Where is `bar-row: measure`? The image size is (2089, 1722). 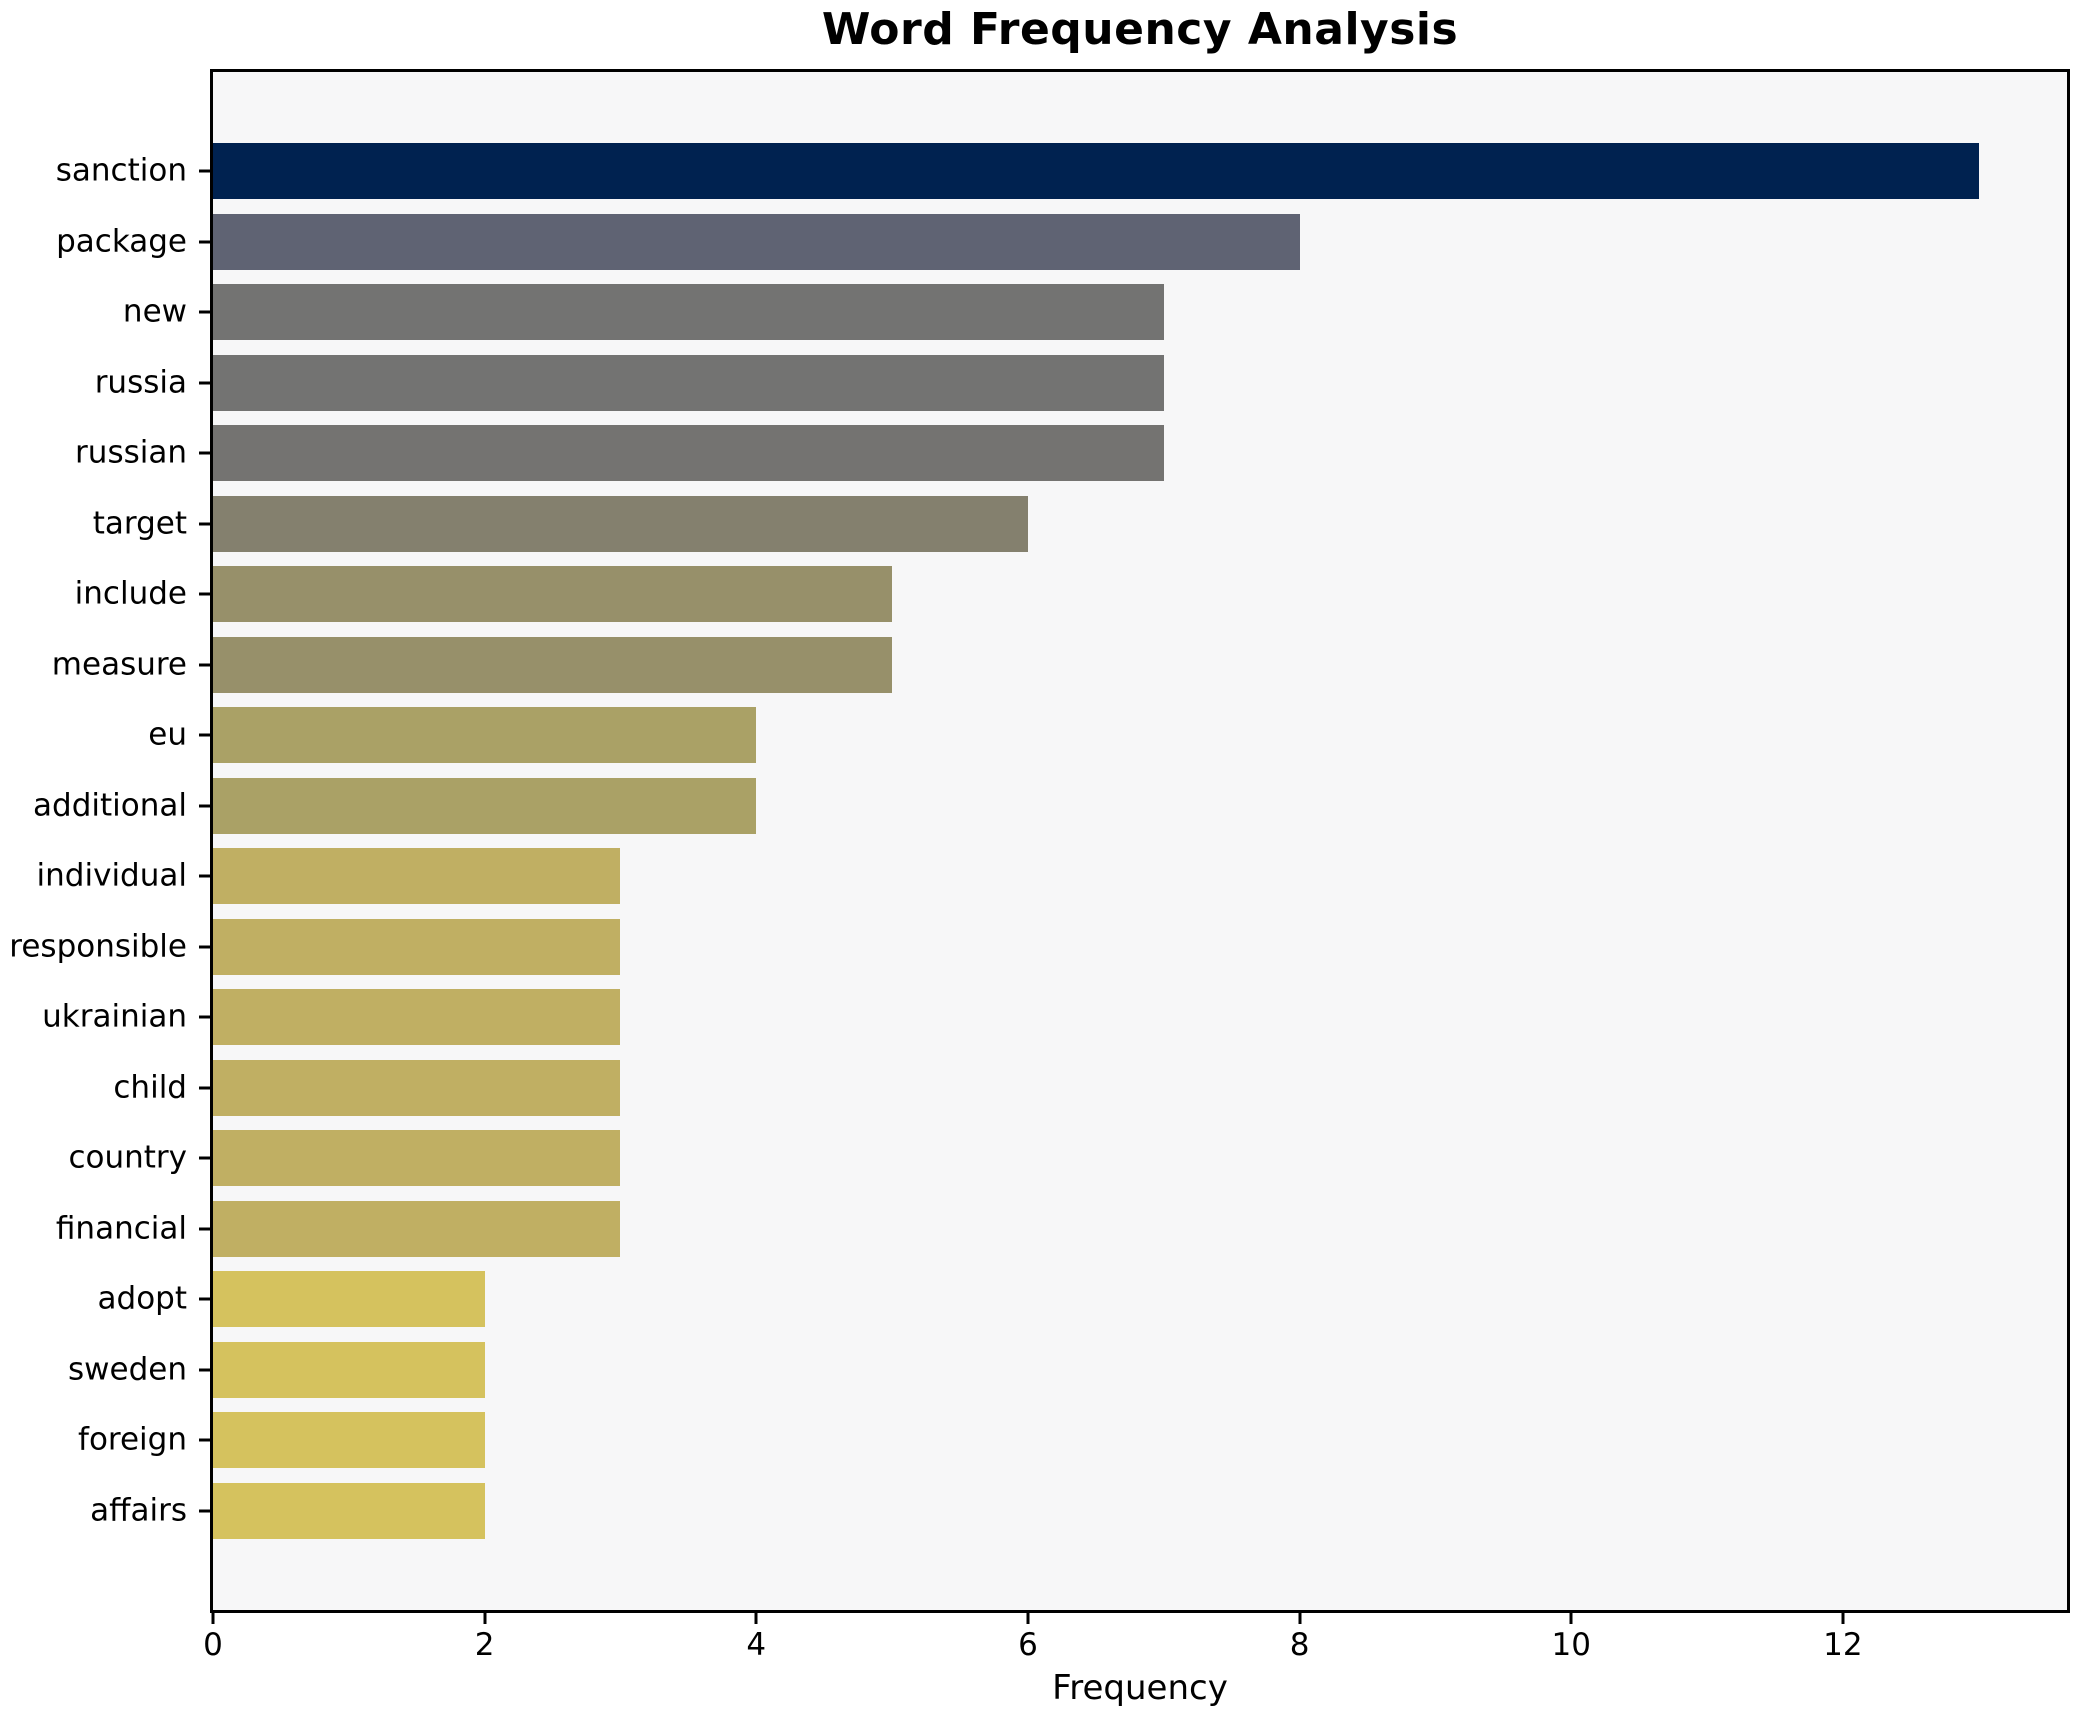 bar-row: measure is located at coordinates (1059, 665).